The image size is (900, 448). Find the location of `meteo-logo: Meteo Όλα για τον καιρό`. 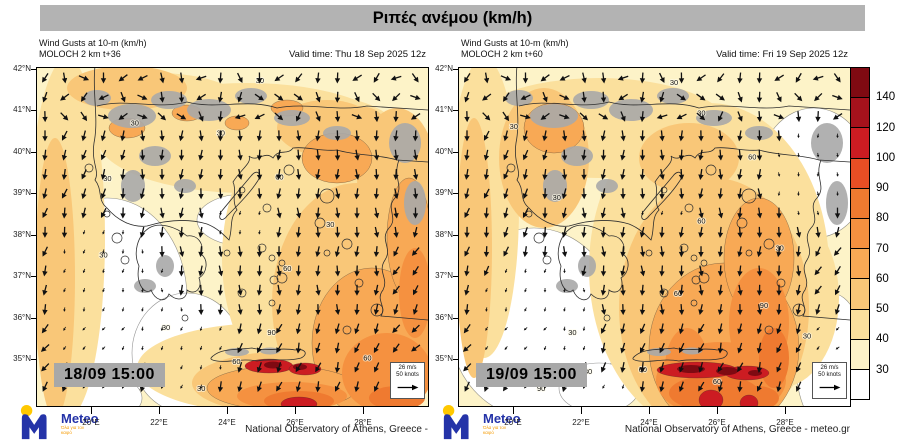

meteo-logo: Meteo Όλα για τον καιρό is located at coordinates (496, 423).